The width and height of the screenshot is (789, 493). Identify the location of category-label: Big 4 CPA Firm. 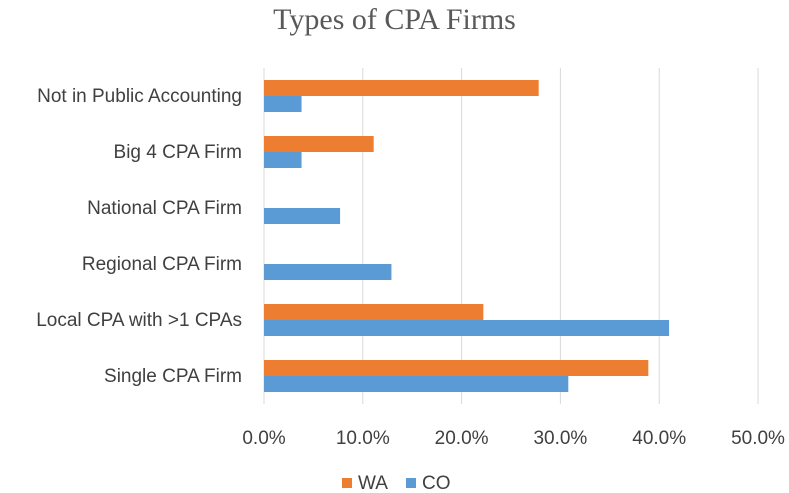
(178, 152).